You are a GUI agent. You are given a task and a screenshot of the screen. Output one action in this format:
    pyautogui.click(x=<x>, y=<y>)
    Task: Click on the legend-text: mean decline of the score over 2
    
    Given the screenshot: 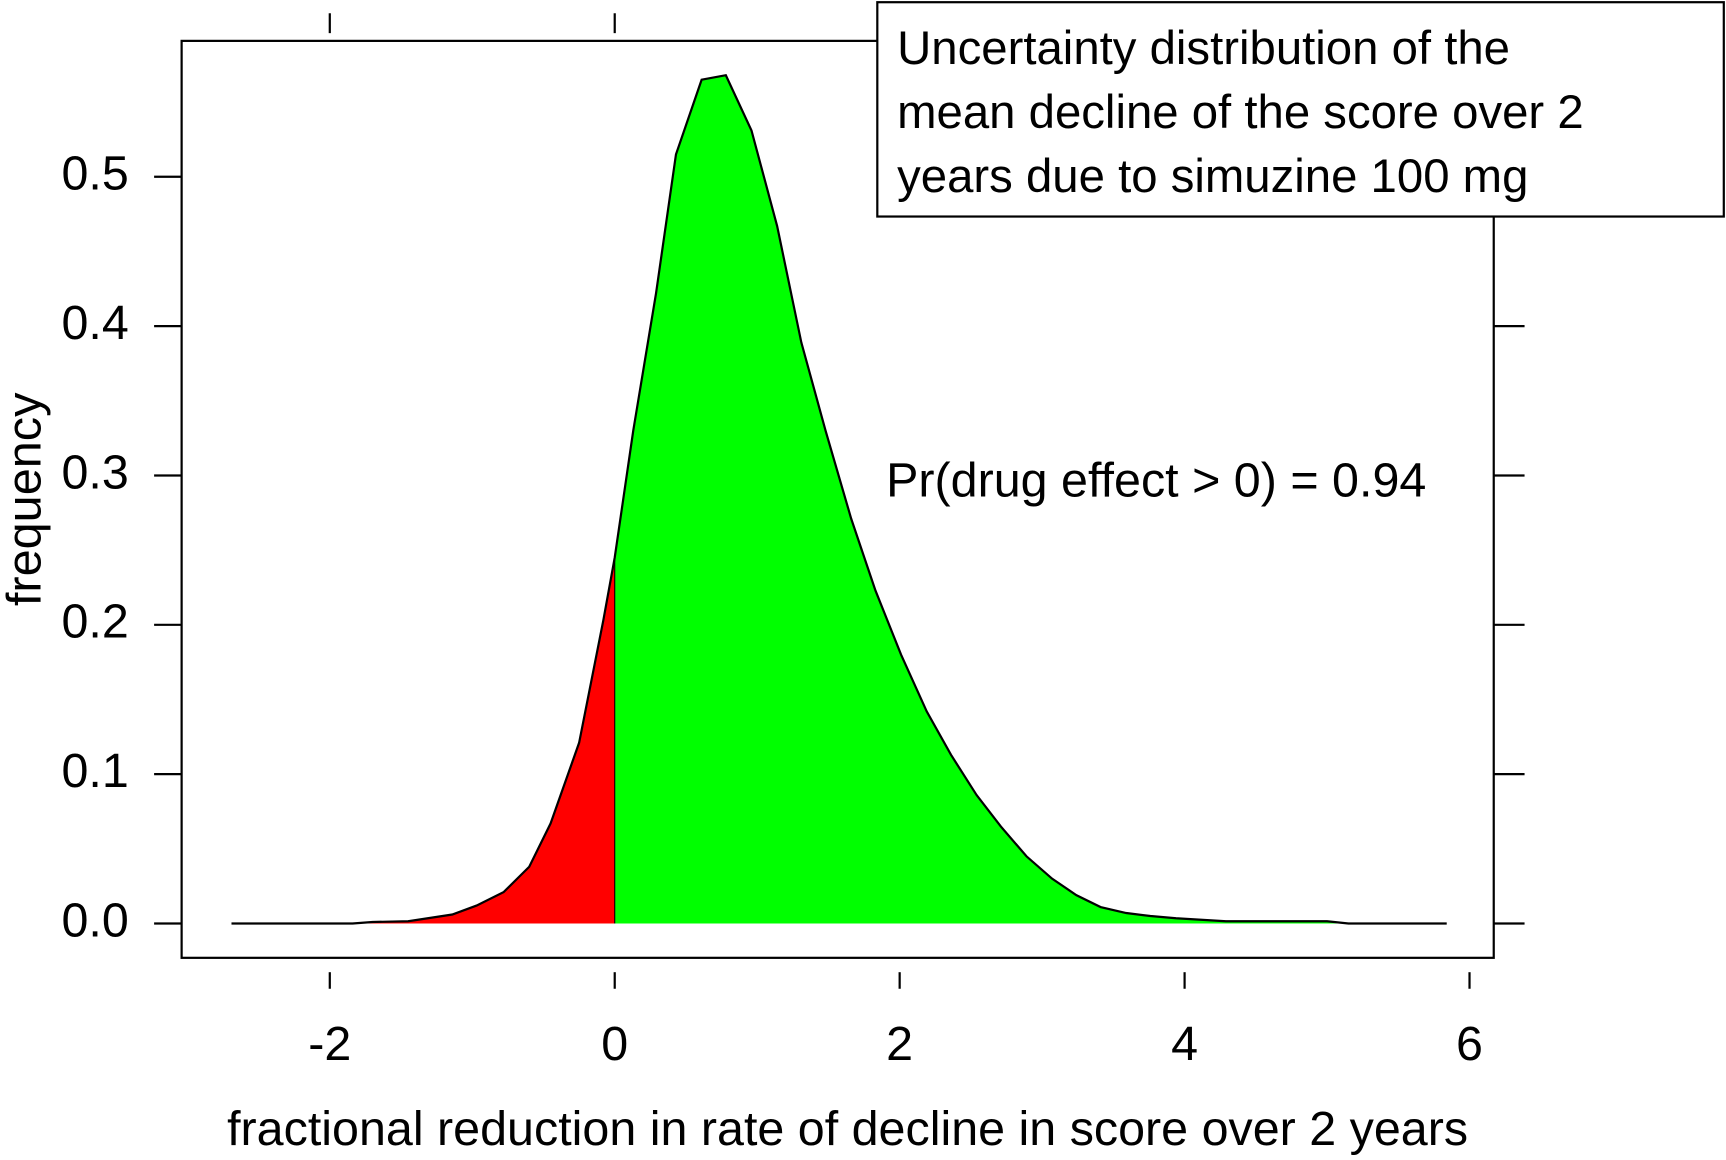 What is the action you would take?
    pyautogui.click(x=1240, y=112)
    